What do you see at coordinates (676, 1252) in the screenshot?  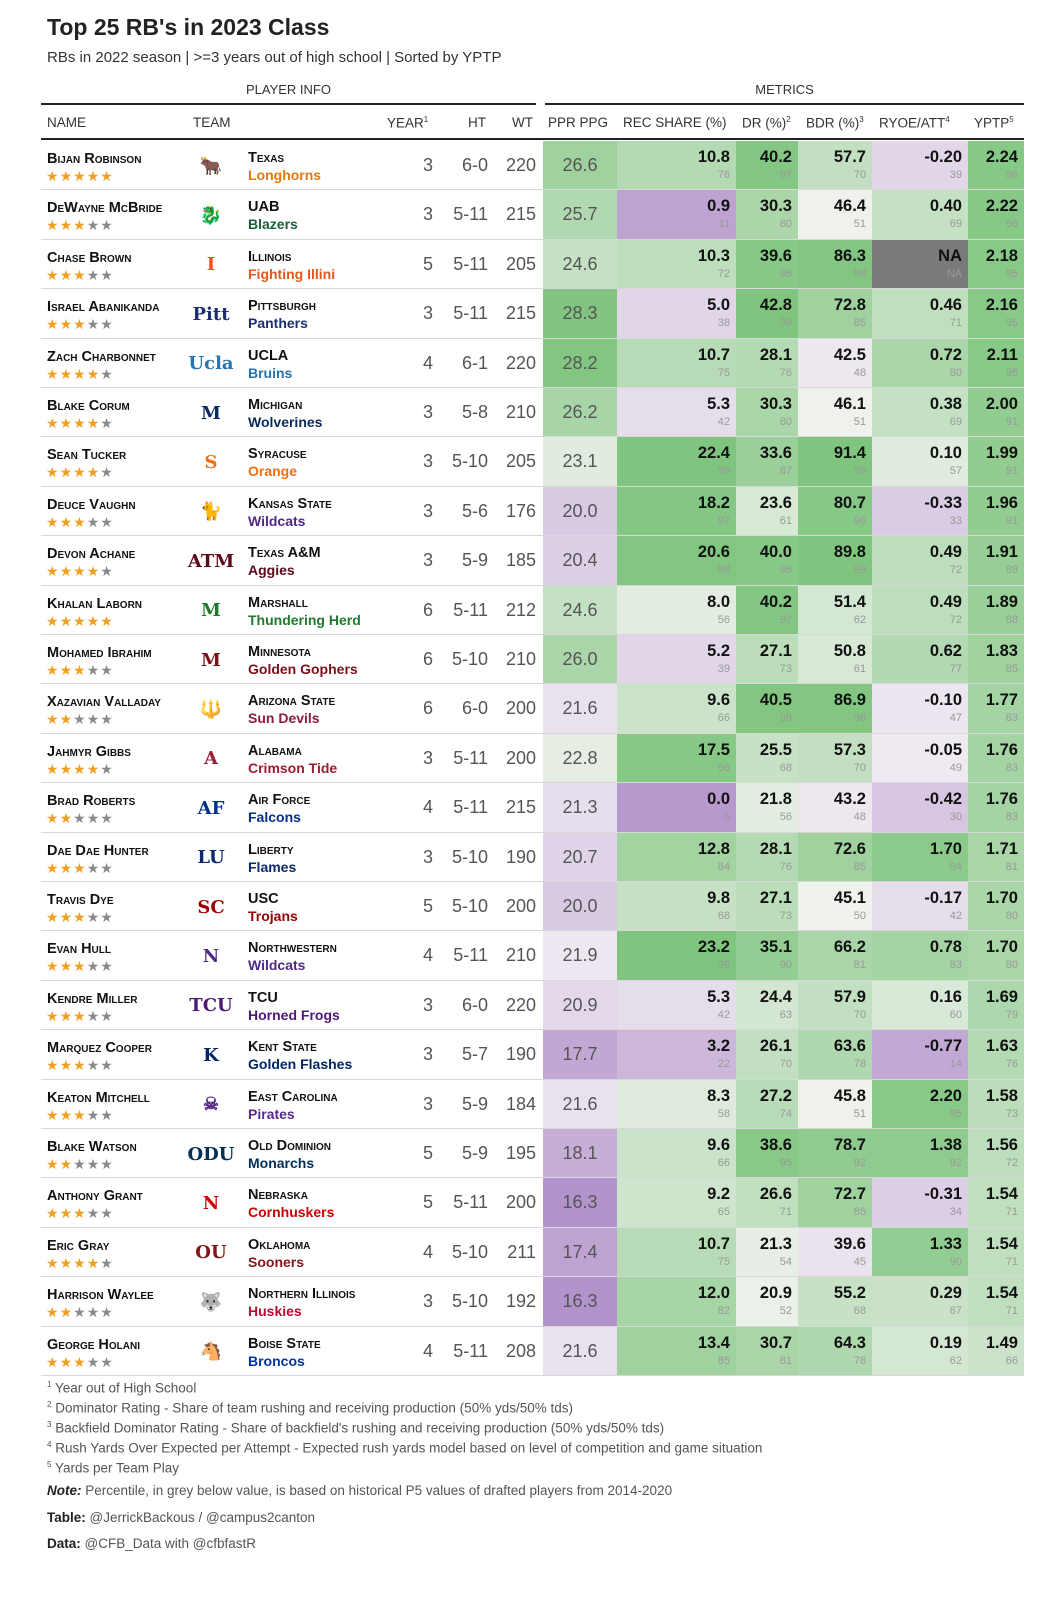 I see `rec-cell: 10.7 75` at bounding box center [676, 1252].